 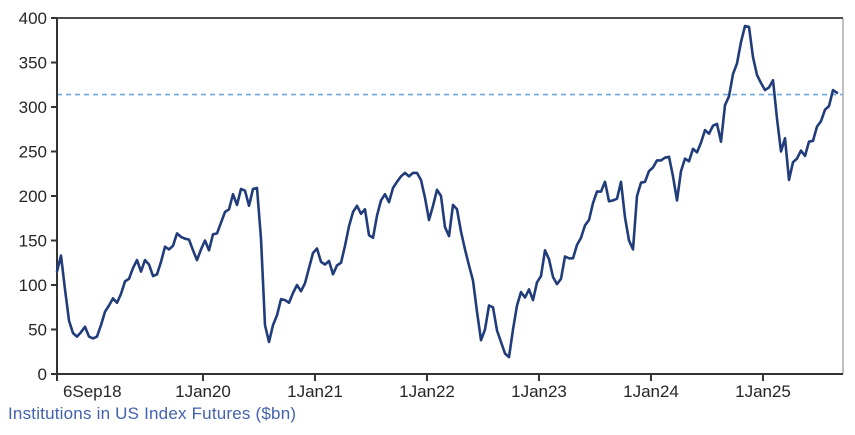 What do you see at coordinates (33, 63) in the screenshot?
I see `y-tick-label: 350` at bounding box center [33, 63].